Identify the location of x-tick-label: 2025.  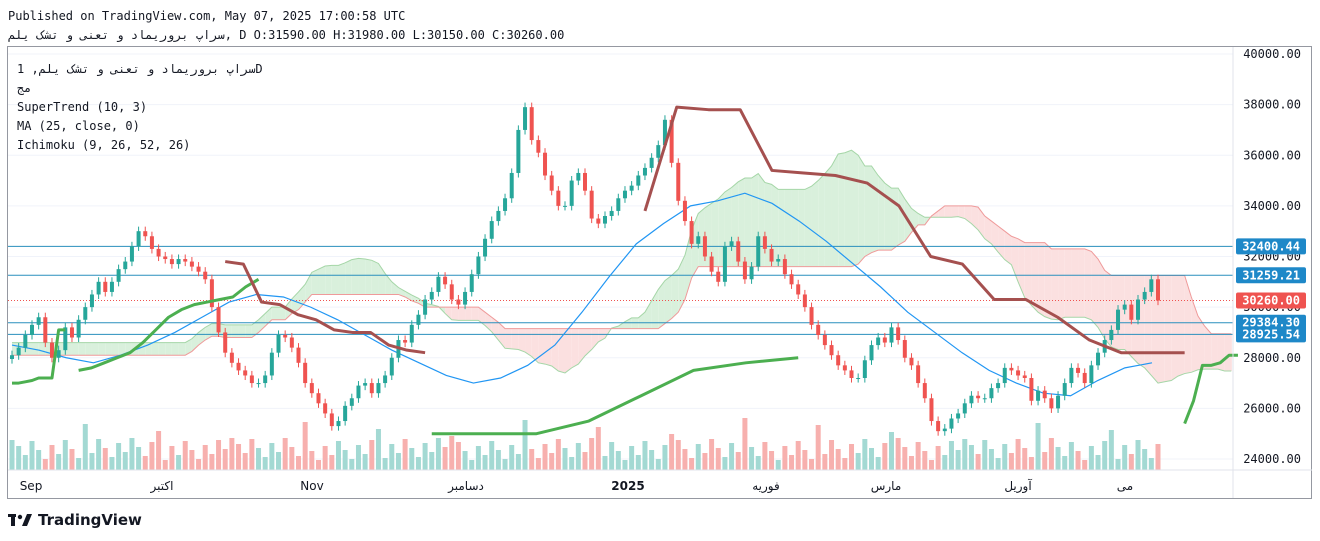
(627, 486).